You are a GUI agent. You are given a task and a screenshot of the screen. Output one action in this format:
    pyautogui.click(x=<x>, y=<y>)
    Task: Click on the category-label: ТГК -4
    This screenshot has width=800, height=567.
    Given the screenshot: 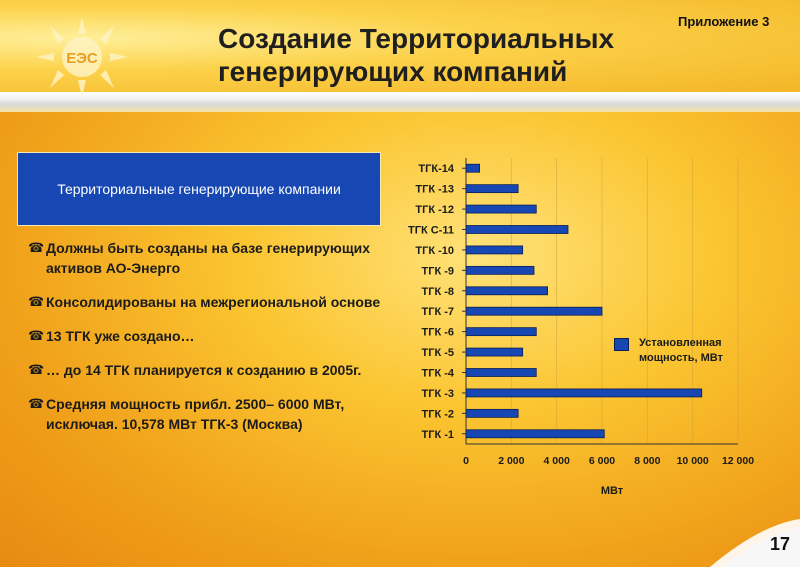 What is the action you would take?
    pyautogui.click(x=437, y=374)
    